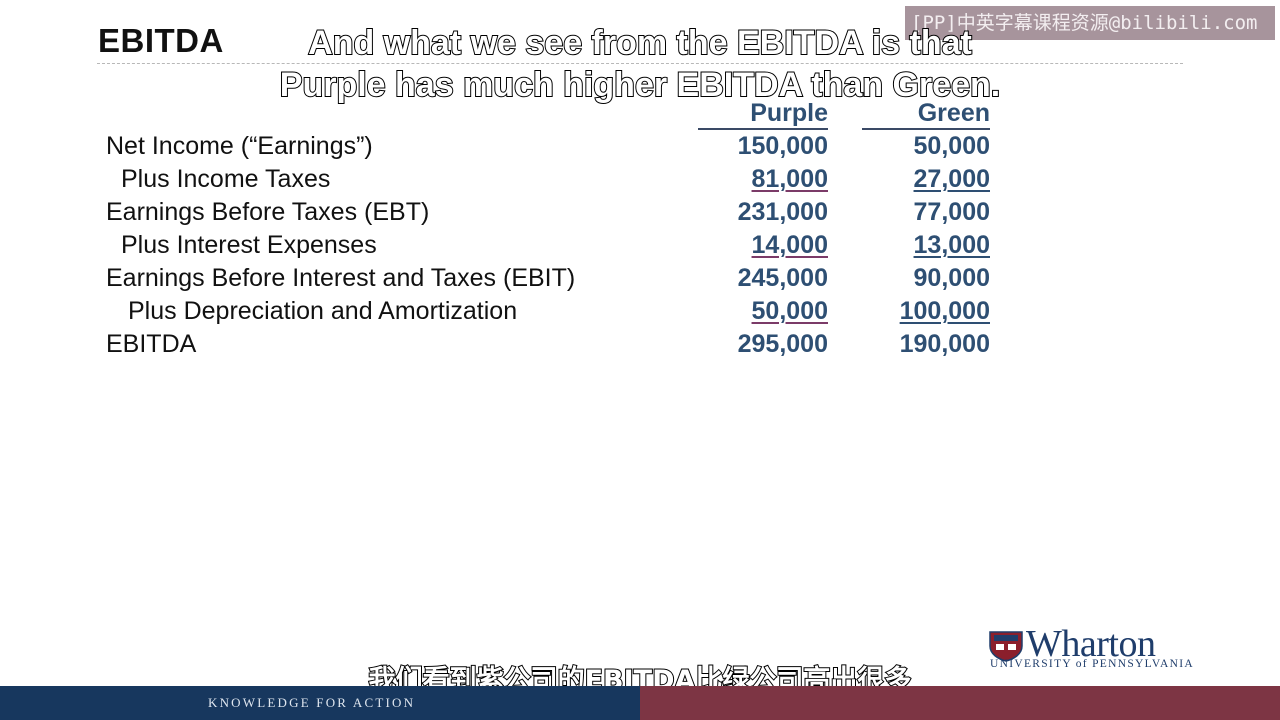 This screenshot has height=720, width=1280. What do you see at coordinates (640, 181) in the screenshot?
I see `table-row-income-taxes: Plus Income Taxes 81,000 27,000` at bounding box center [640, 181].